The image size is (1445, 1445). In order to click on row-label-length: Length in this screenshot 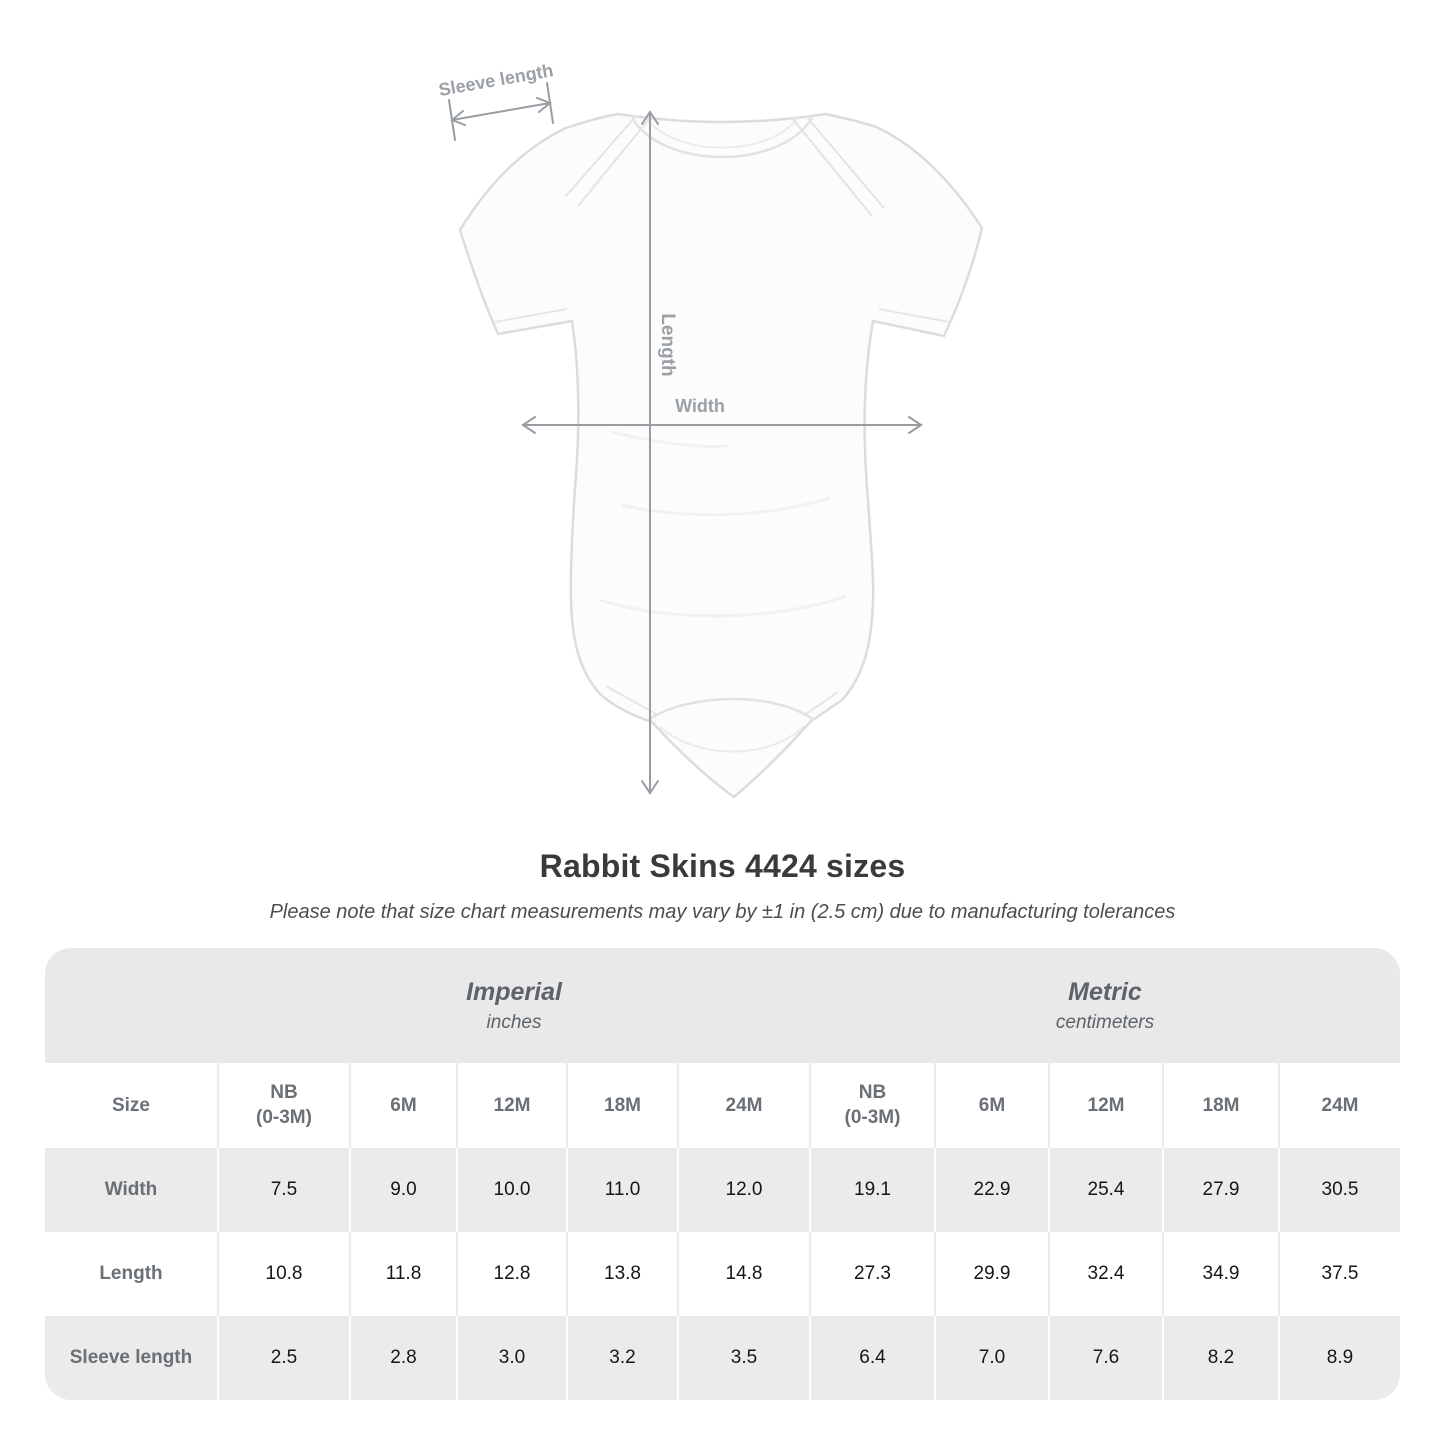, I will do `click(131, 1274)`.